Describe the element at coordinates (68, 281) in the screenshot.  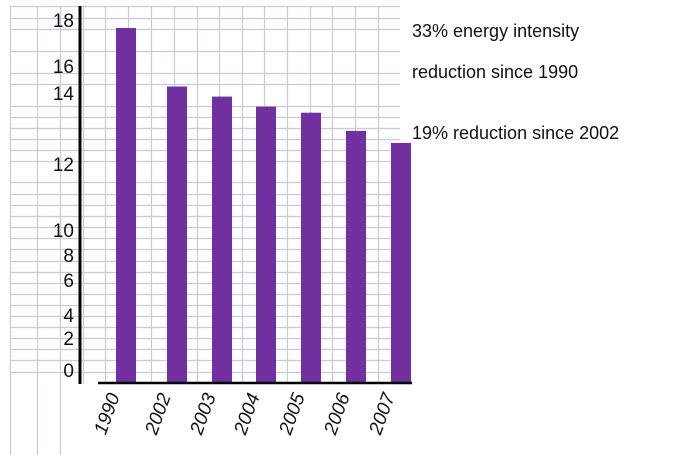
I see `y-tick-label: 6` at that location.